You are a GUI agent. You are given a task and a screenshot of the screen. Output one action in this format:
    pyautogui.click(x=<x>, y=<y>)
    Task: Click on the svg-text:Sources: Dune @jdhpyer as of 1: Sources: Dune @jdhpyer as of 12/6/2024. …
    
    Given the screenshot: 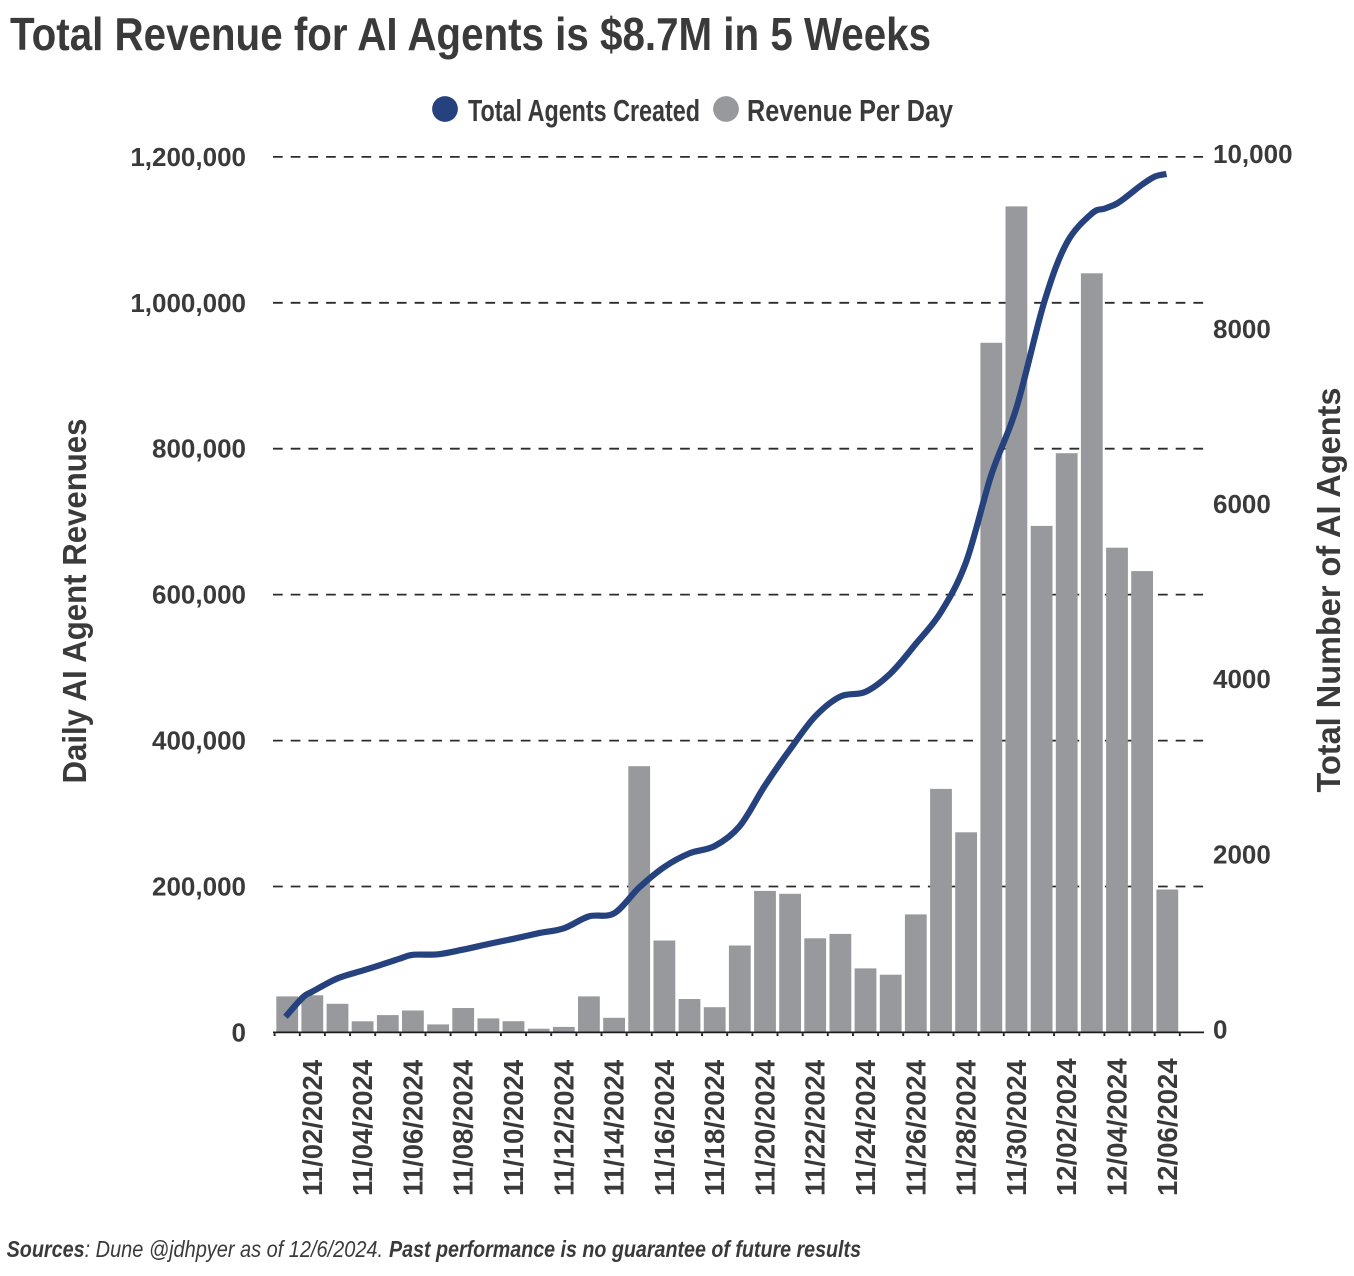 What is the action you would take?
    pyautogui.click(x=434, y=1249)
    